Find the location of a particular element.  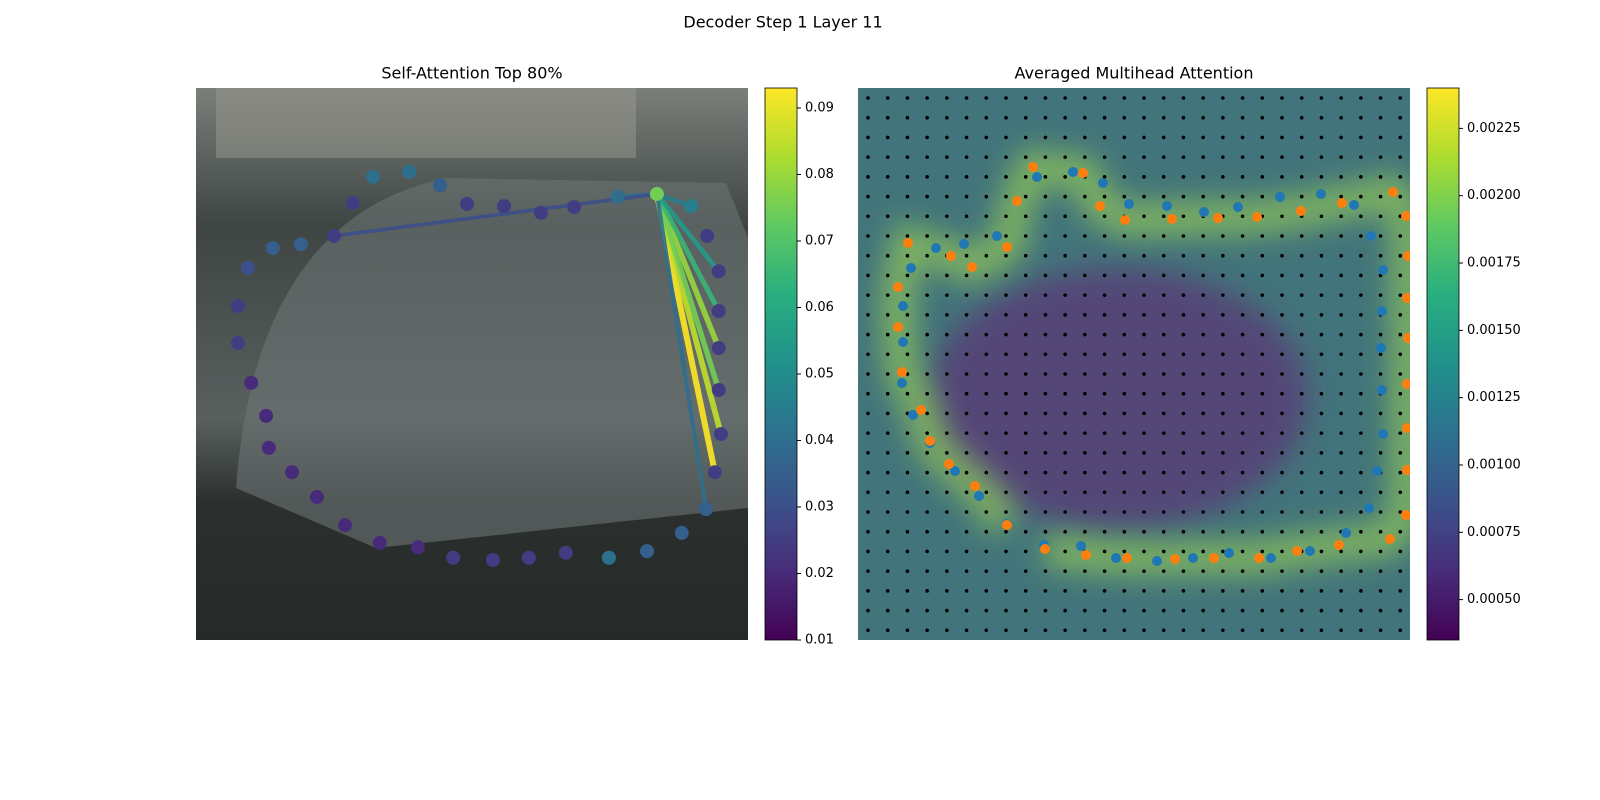

panel-title: Averaged Multihead Attention is located at coordinates (1134, 73).